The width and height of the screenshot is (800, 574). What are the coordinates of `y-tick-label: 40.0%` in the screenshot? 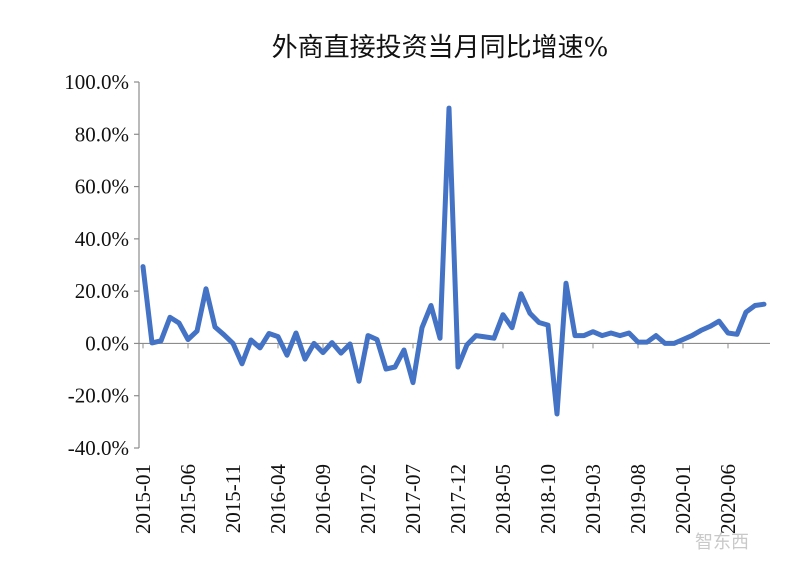 It's located at (102, 239).